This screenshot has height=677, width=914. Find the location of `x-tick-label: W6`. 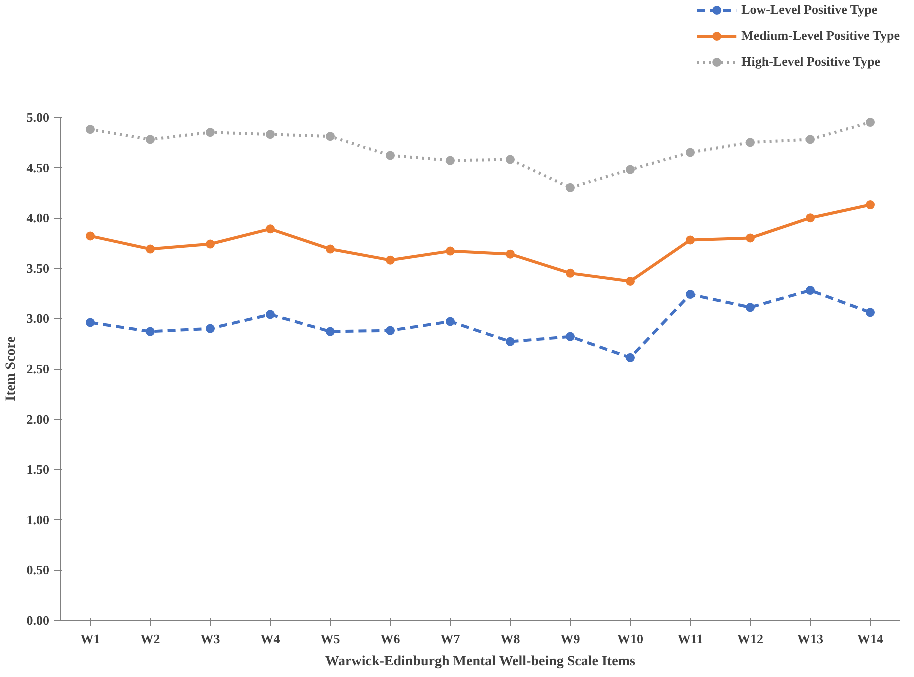

x-tick-label: W6 is located at coordinates (390, 639).